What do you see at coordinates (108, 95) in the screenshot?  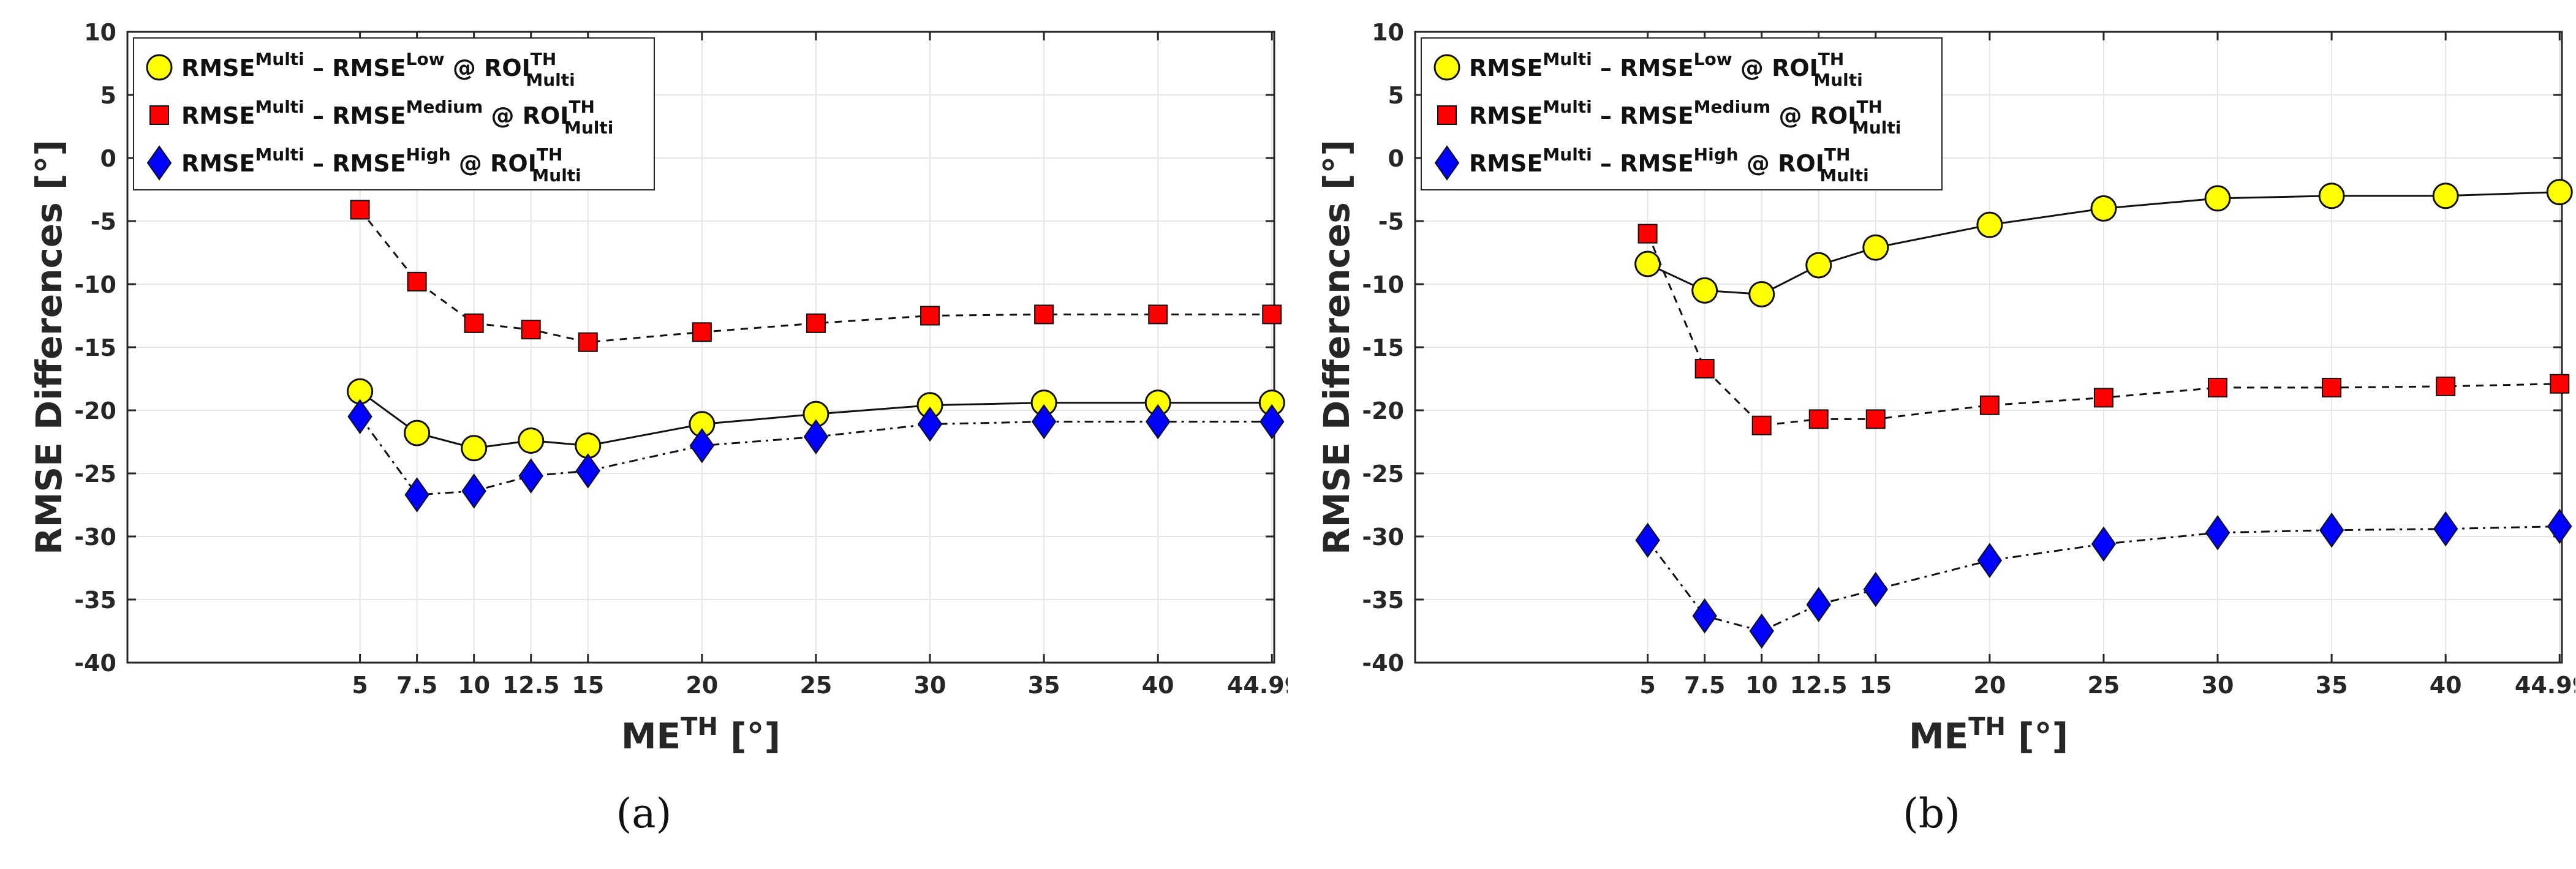 I see `y-tick-label: 5` at bounding box center [108, 95].